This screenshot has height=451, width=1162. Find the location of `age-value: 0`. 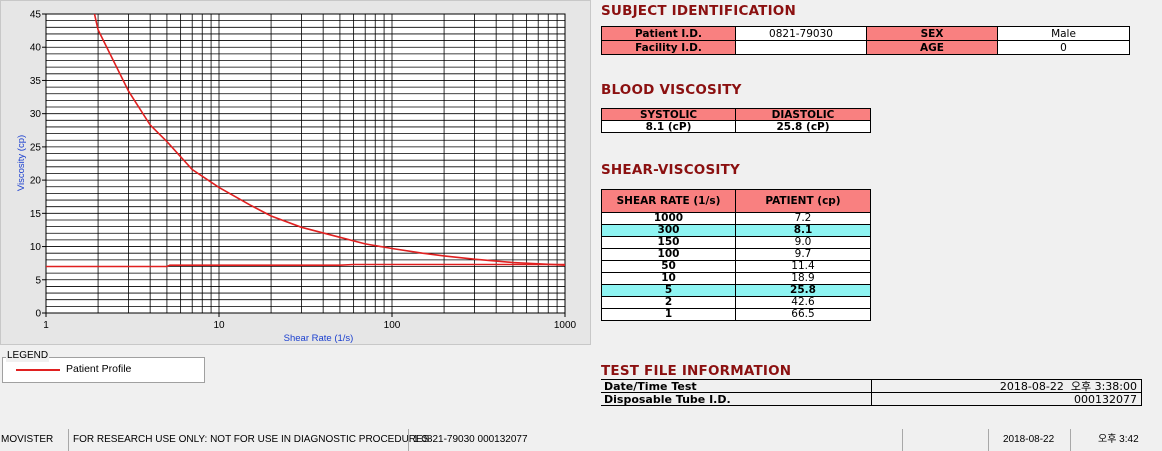

age-value: 0 is located at coordinates (1063, 47).